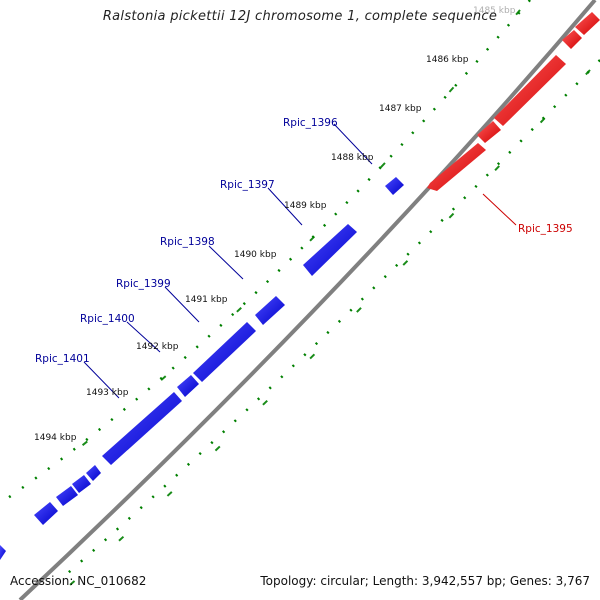 The height and width of the screenshot is (600, 600). What do you see at coordinates (55, 438) in the screenshot?
I see `tick-label-1494: 1494 kbp` at bounding box center [55, 438].